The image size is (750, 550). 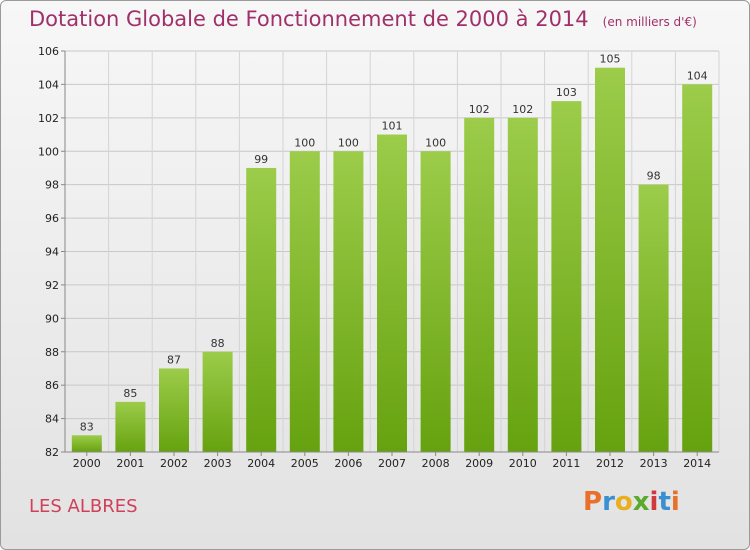 What do you see at coordinates (348, 463) in the screenshot?
I see `x-tick-label: 2006` at bounding box center [348, 463].